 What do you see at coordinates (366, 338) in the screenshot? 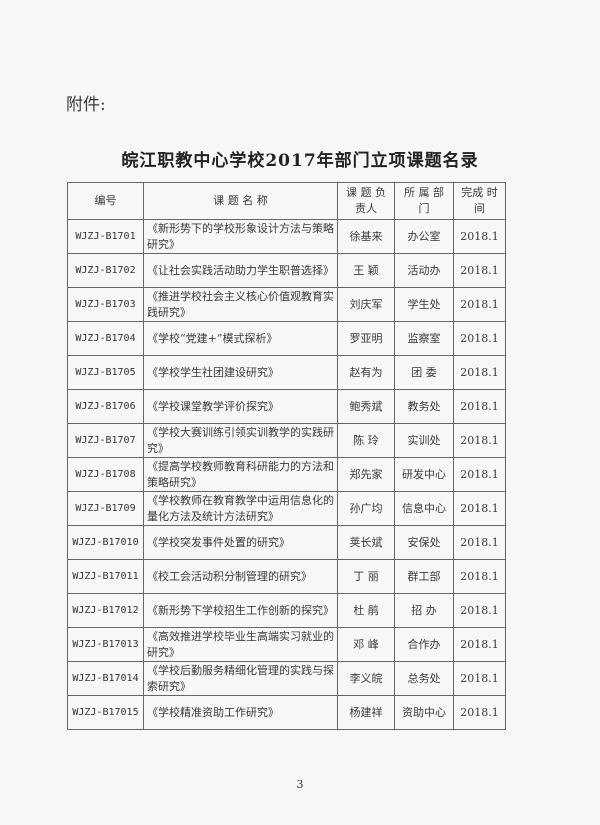
I see `cell-leader: 罗亚明` at bounding box center [366, 338].